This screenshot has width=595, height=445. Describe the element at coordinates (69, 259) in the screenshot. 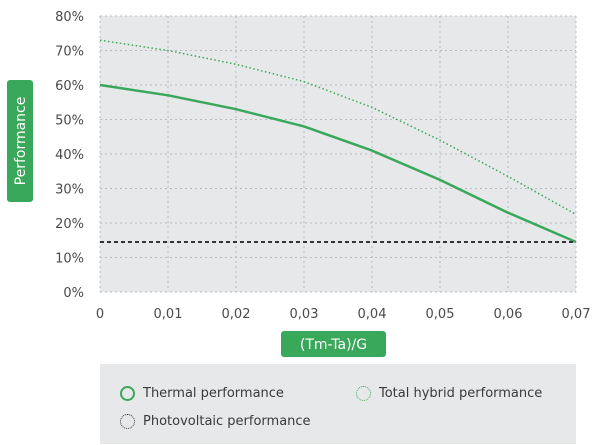

I see `y-tick-label: 10%` at that location.